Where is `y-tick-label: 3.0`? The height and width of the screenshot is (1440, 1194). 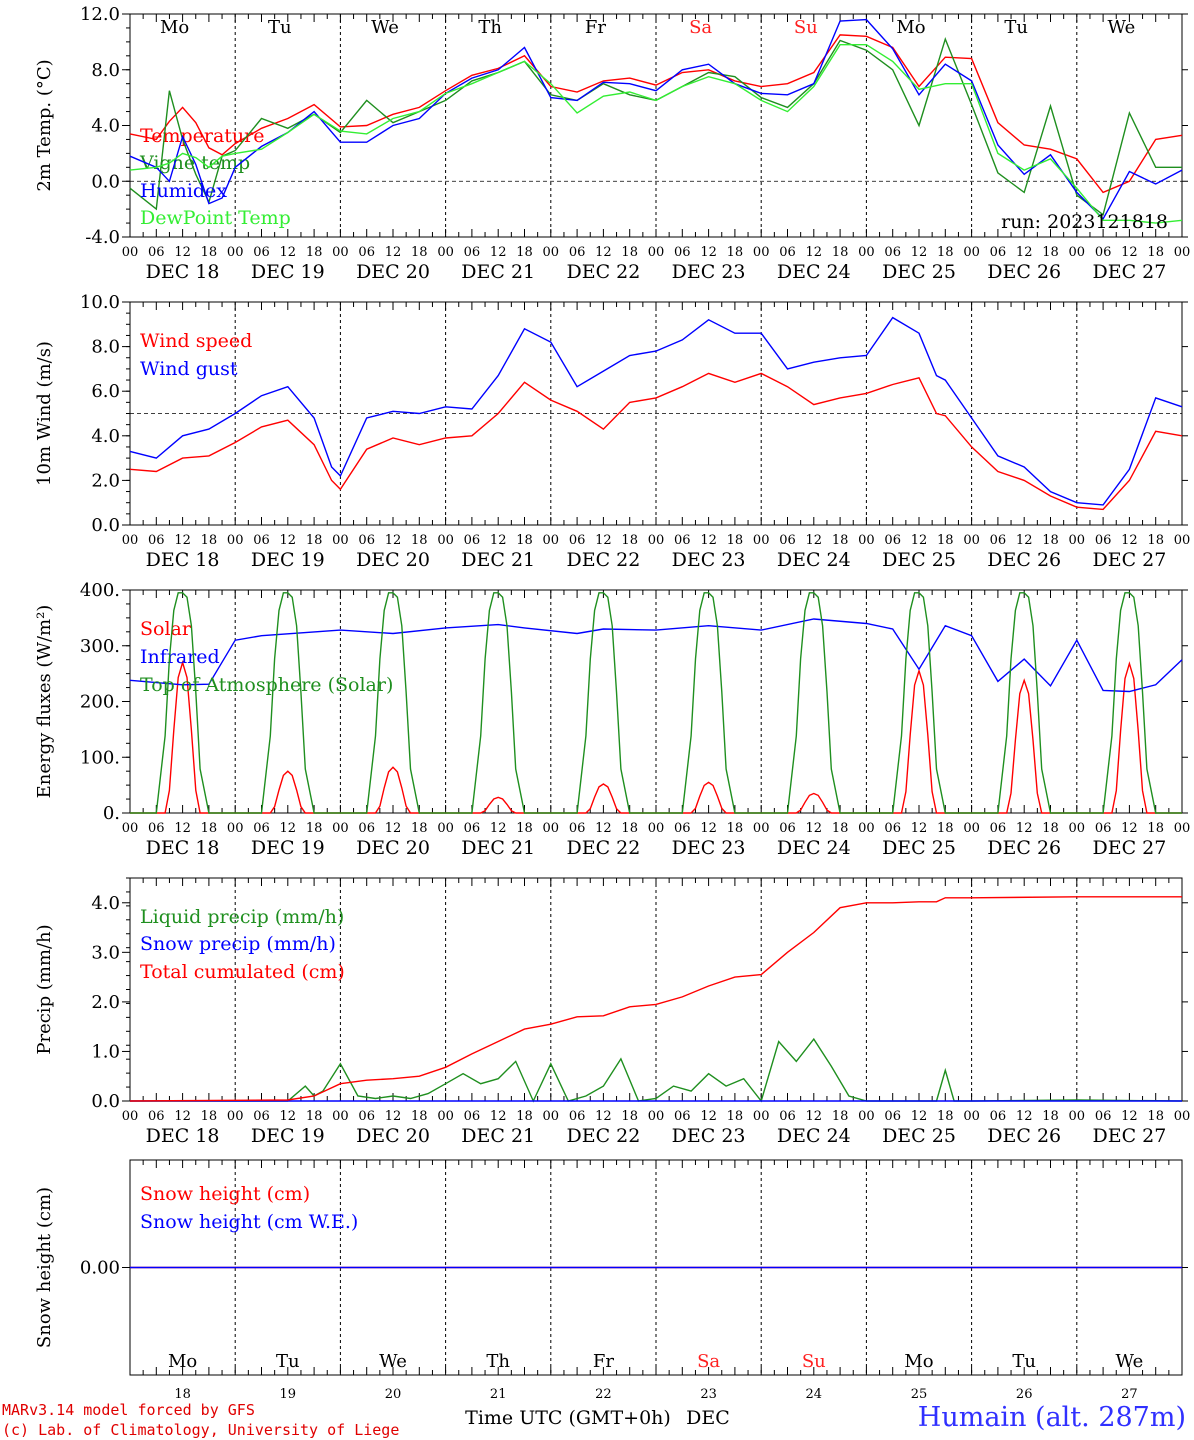 y-tick-label: 3.0 is located at coordinates (105, 952).